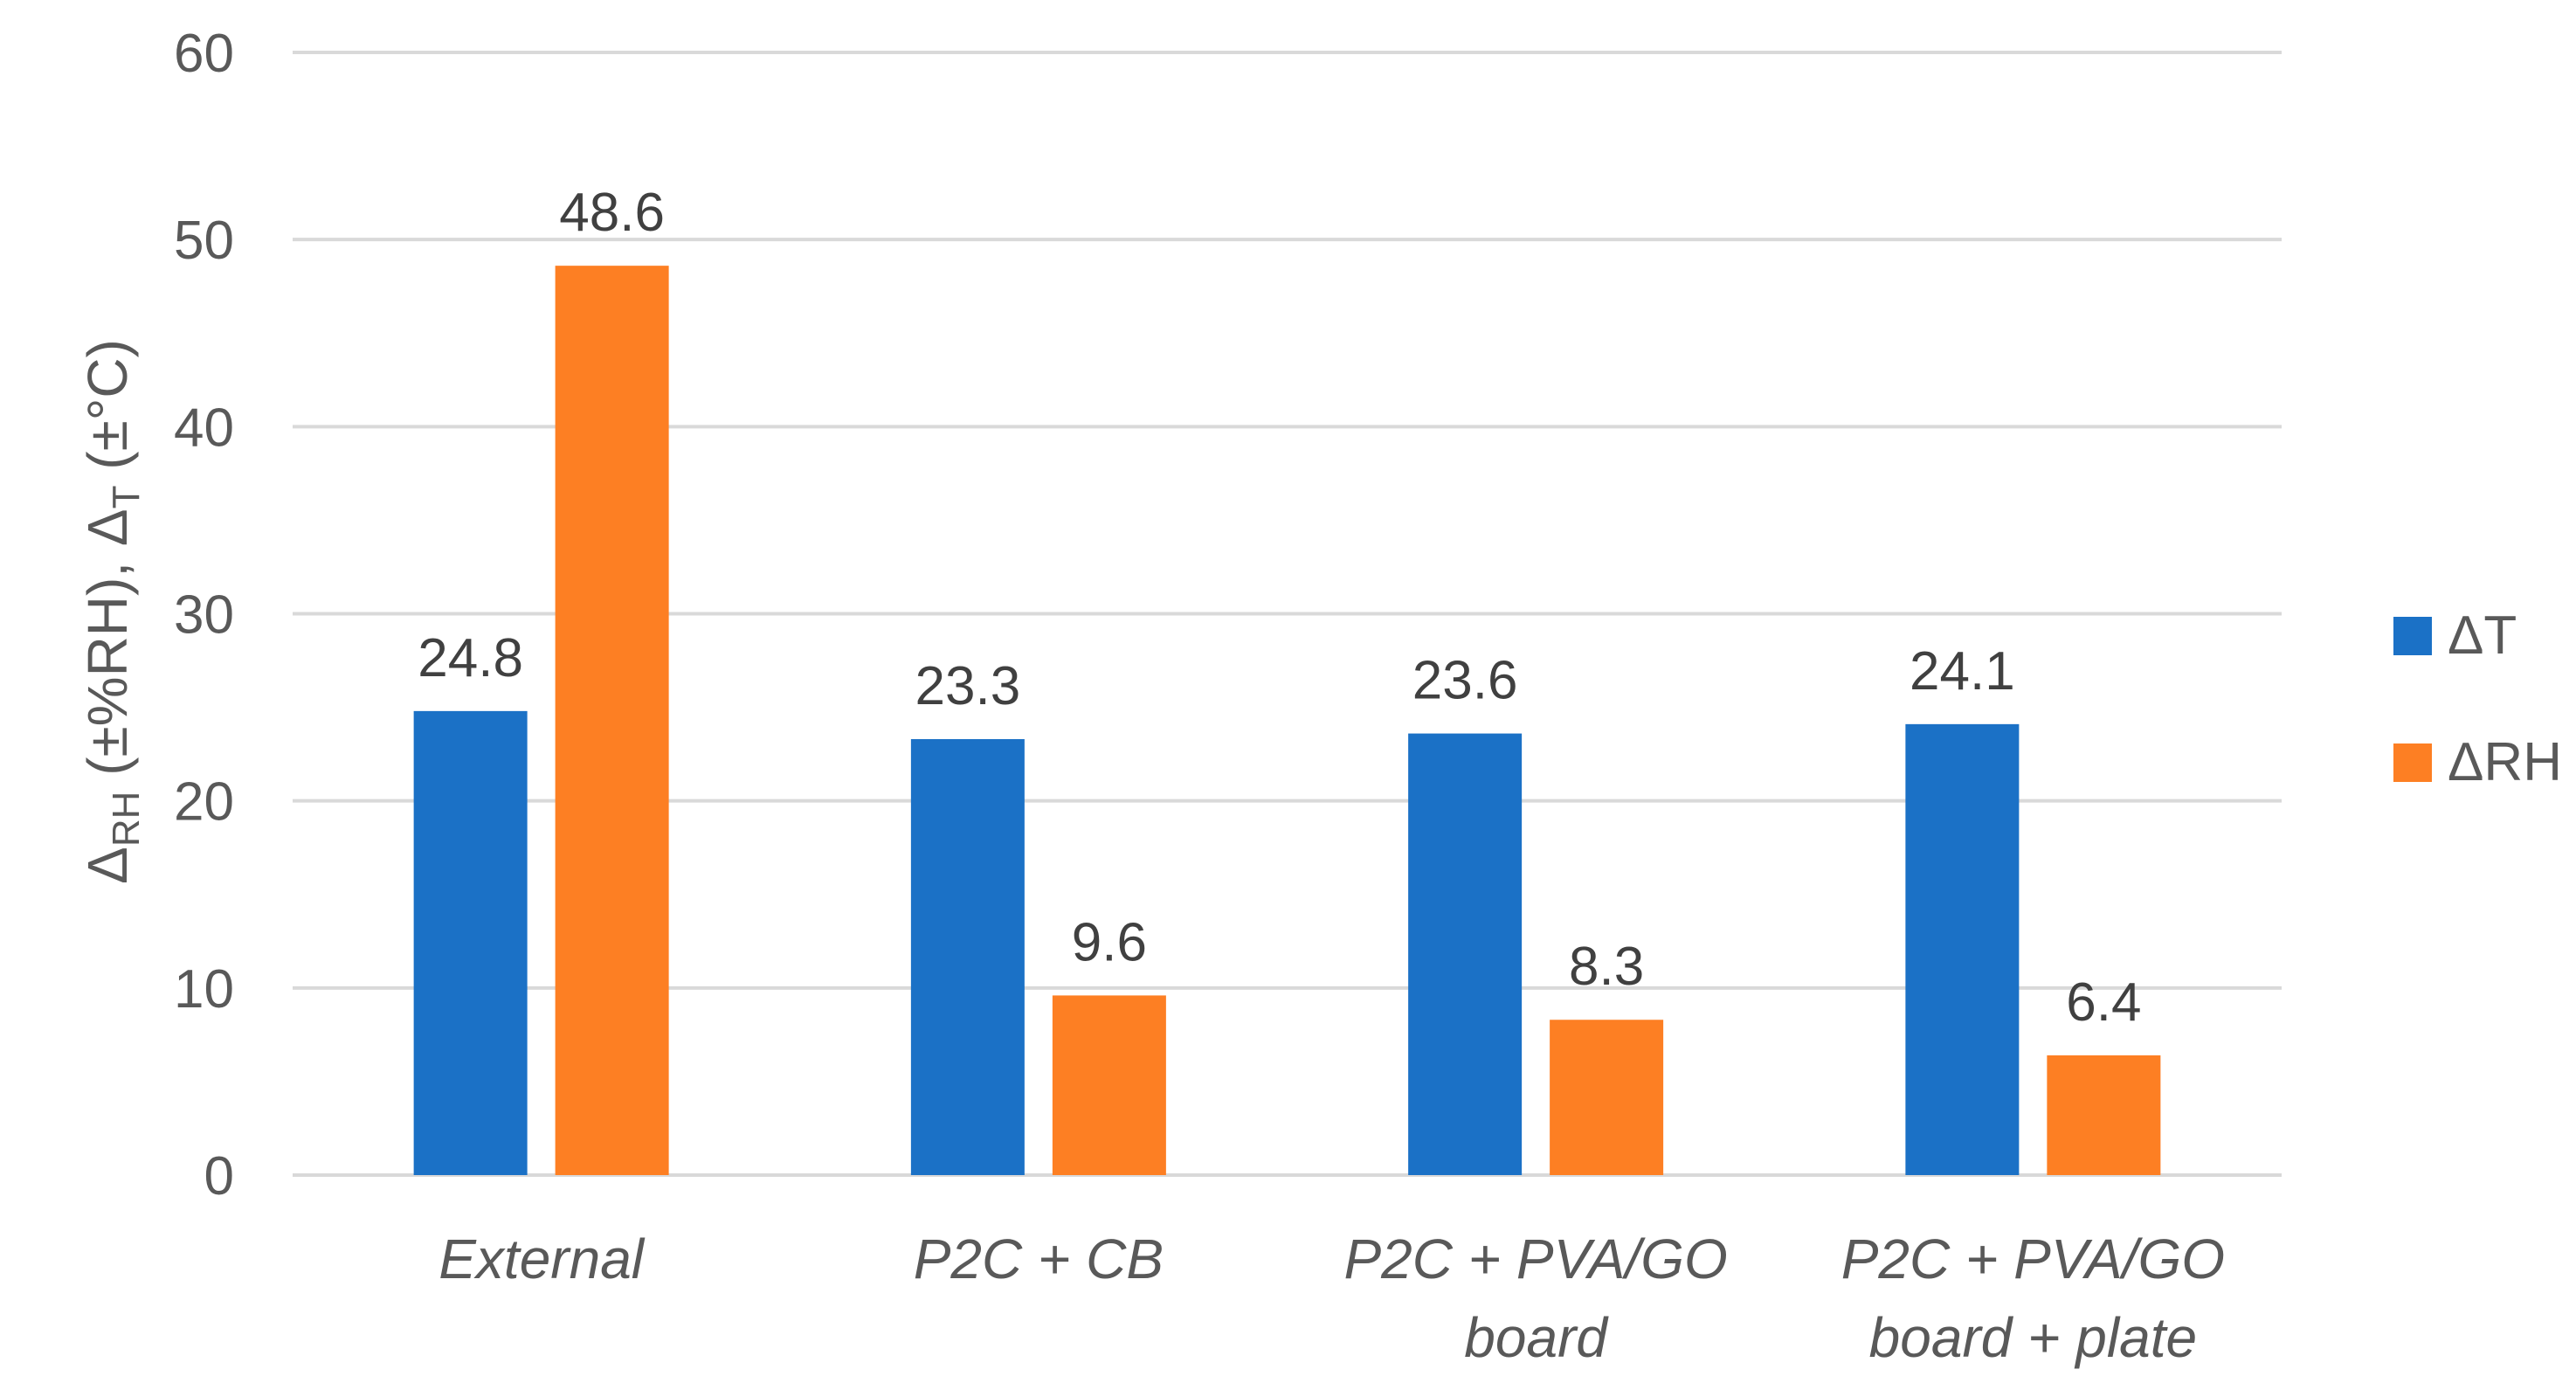 The width and height of the screenshot is (2576, 1397). I want to click on y-tick-label: 60, so click(204, 54).